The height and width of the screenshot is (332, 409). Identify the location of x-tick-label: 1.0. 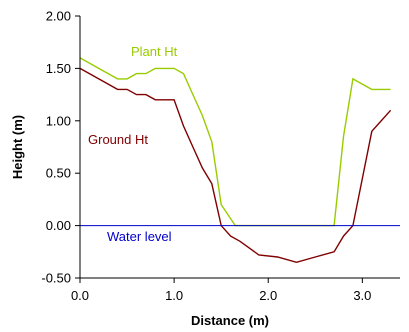
(174, 295).